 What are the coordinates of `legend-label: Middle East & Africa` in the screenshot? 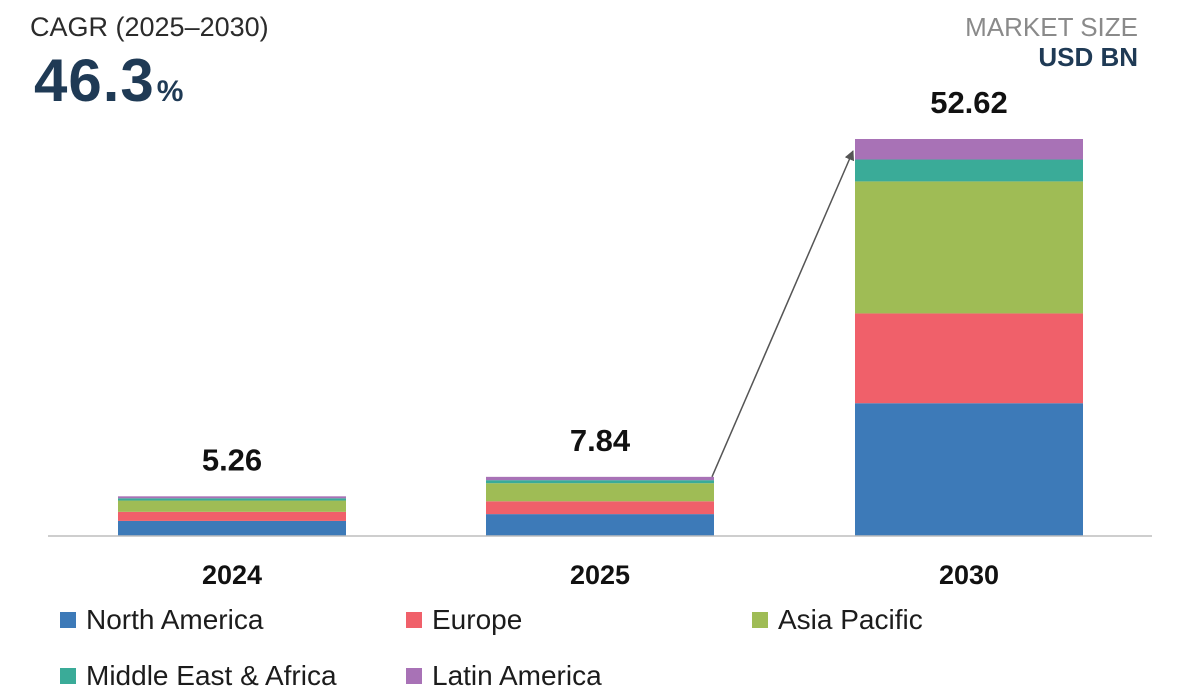 It's located at (211, 675).